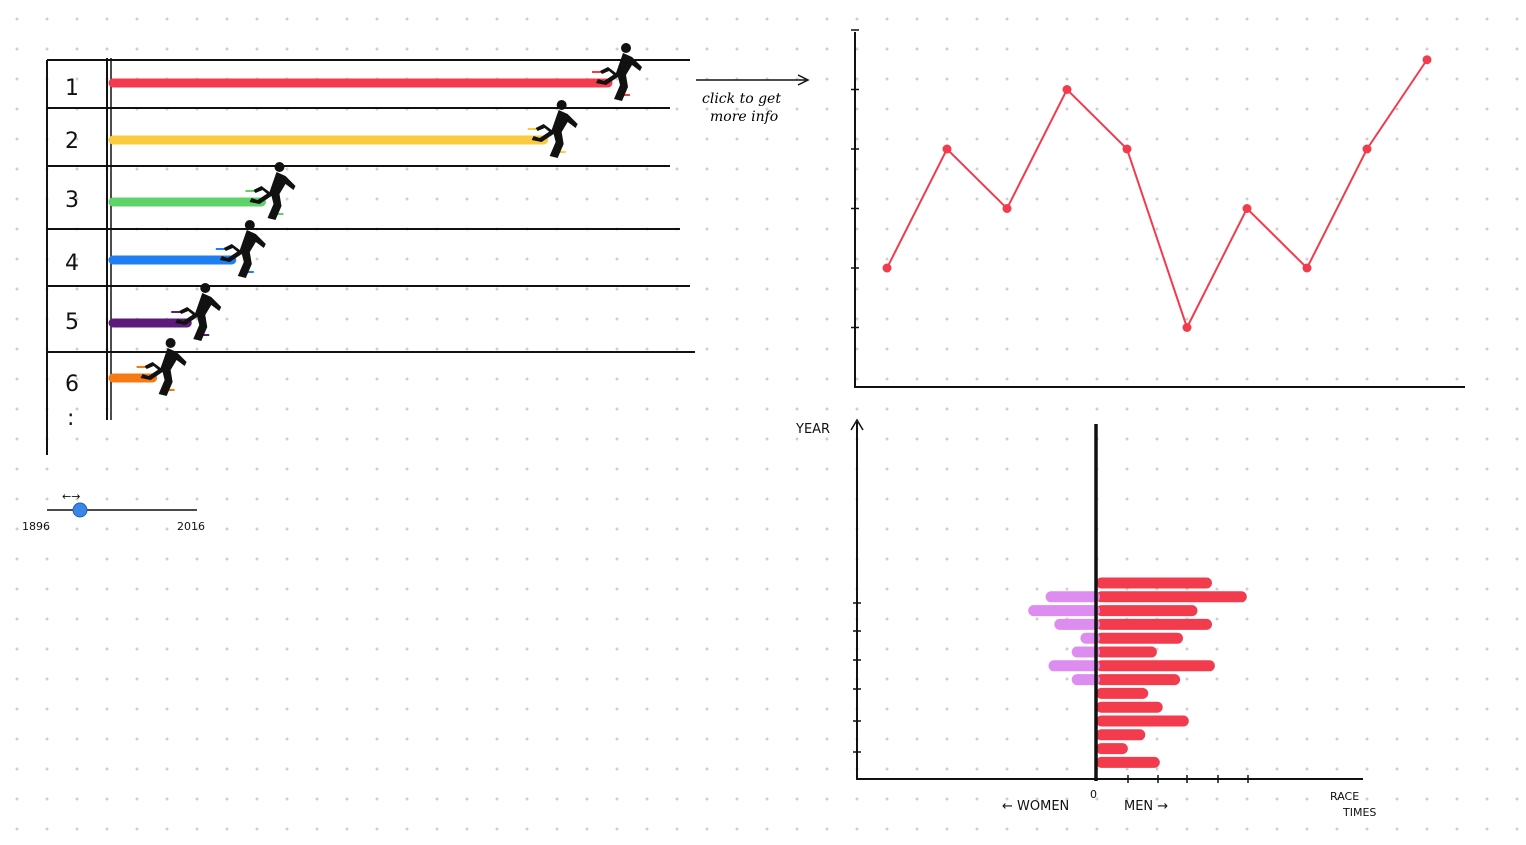 The height and width of the screenshot is (845, 1526). I want to click on more-rows-marker: :, so click(70, 418).